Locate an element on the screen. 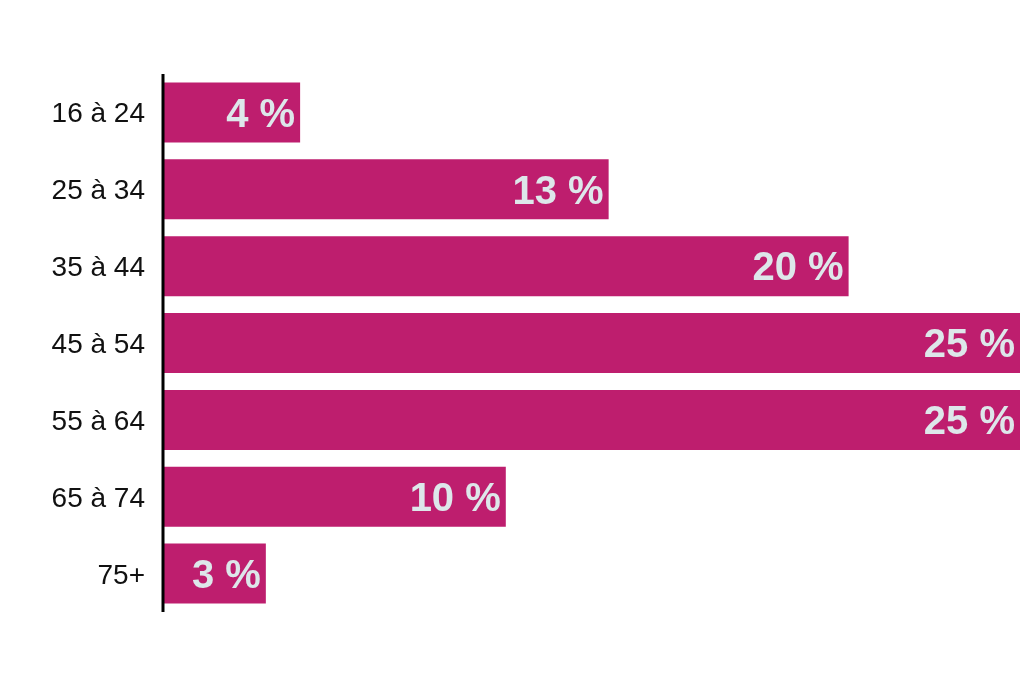 The width and height of the screenshot is (1034, 688). data-label: 13 % is located at coordinates (558, 189).